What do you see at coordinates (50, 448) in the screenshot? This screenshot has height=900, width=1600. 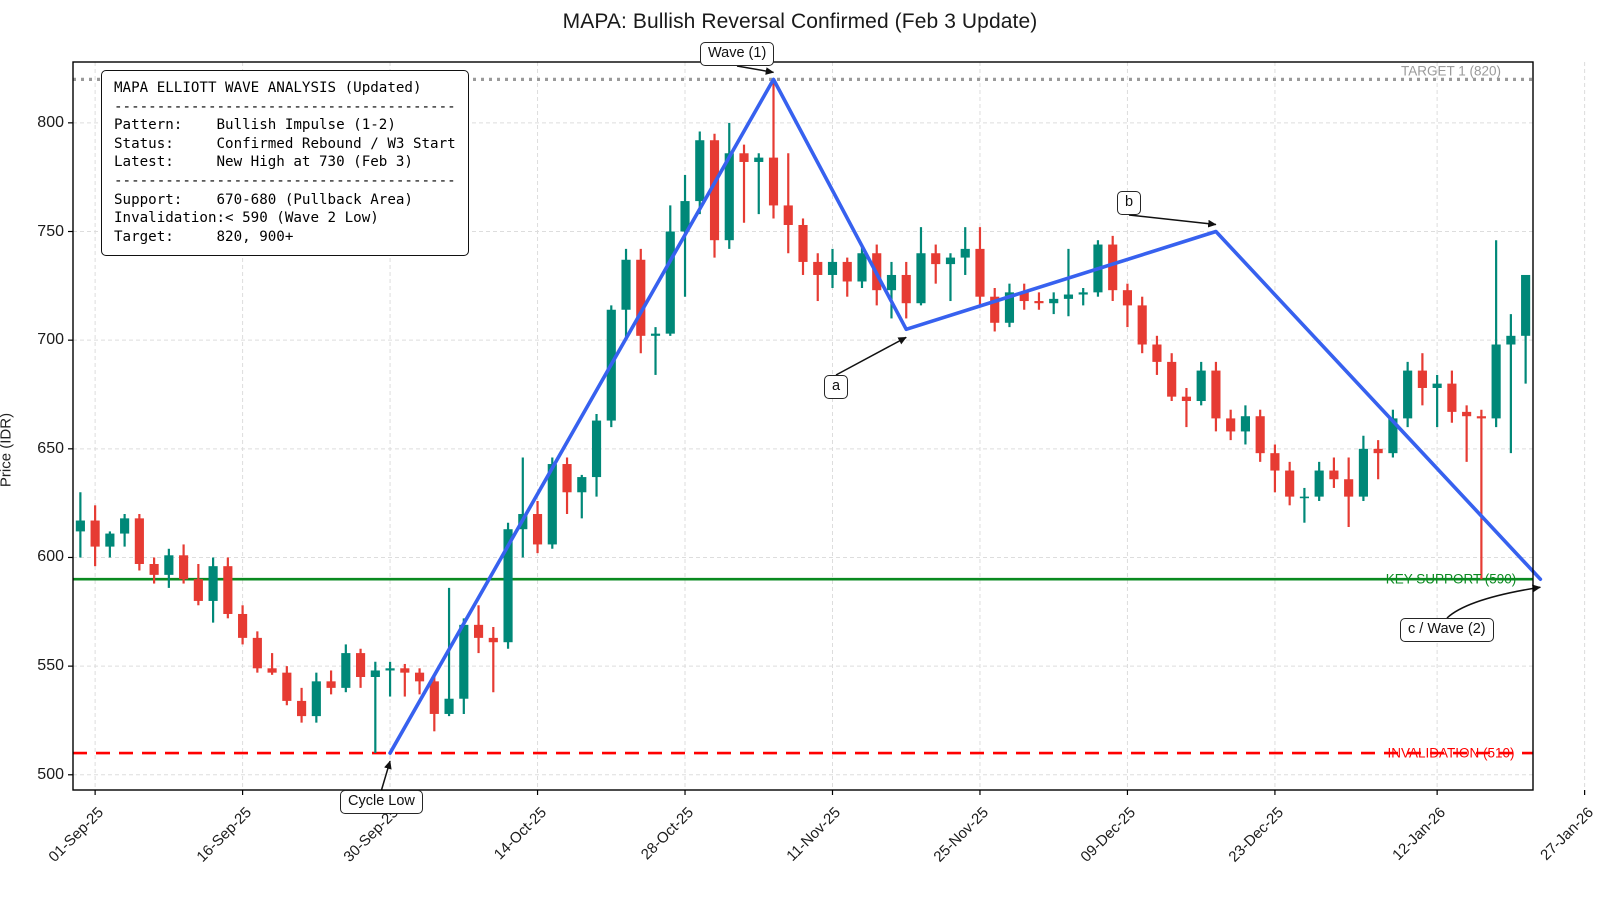 I see `y-tick-label: 650` at bounding box center [50, 448].